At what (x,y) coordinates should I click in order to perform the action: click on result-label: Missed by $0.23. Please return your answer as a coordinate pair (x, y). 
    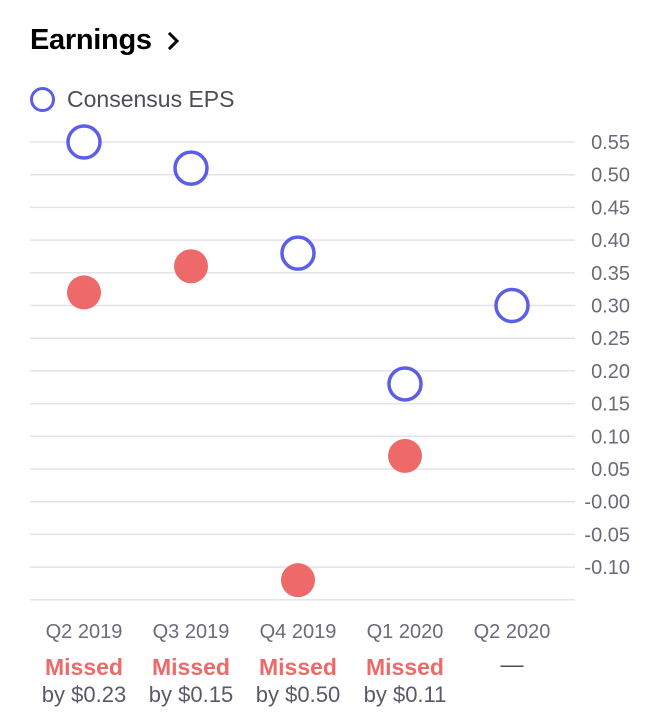
    Looking at the image, I should click on (84, 681).